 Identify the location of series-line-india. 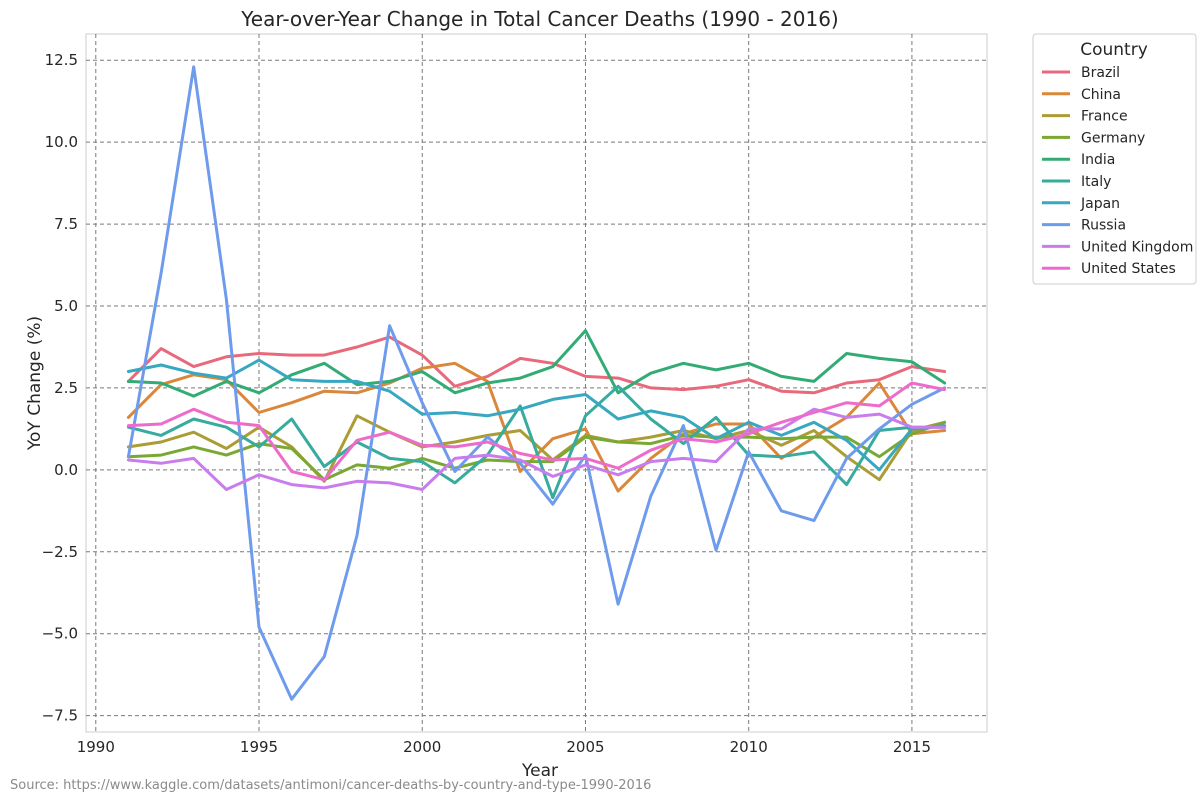
(536, 363).